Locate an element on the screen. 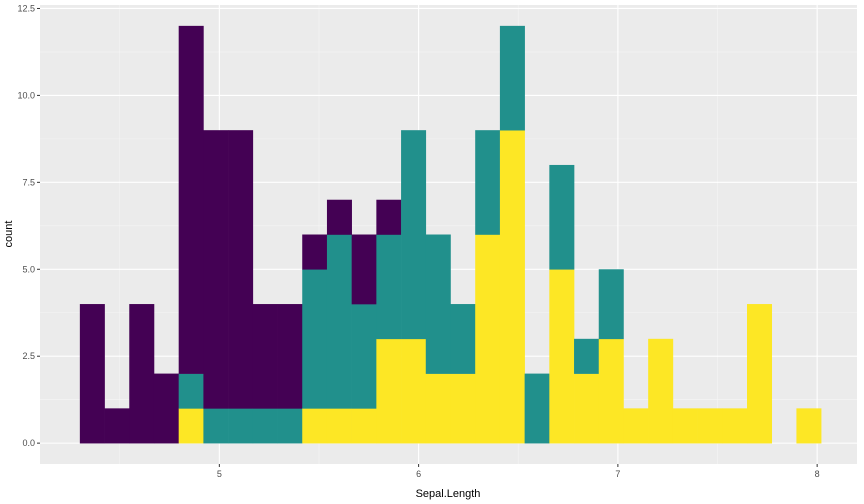  y-axis: 0.0 2.5 5.0 7.5 10.0 12.5 is located at coordinates (28, 225).